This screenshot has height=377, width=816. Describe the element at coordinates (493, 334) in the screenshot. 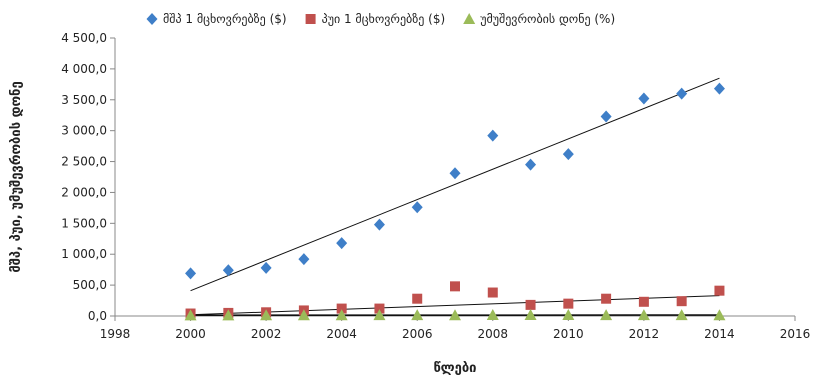

I see `x-tick-label: 2008` at that location.